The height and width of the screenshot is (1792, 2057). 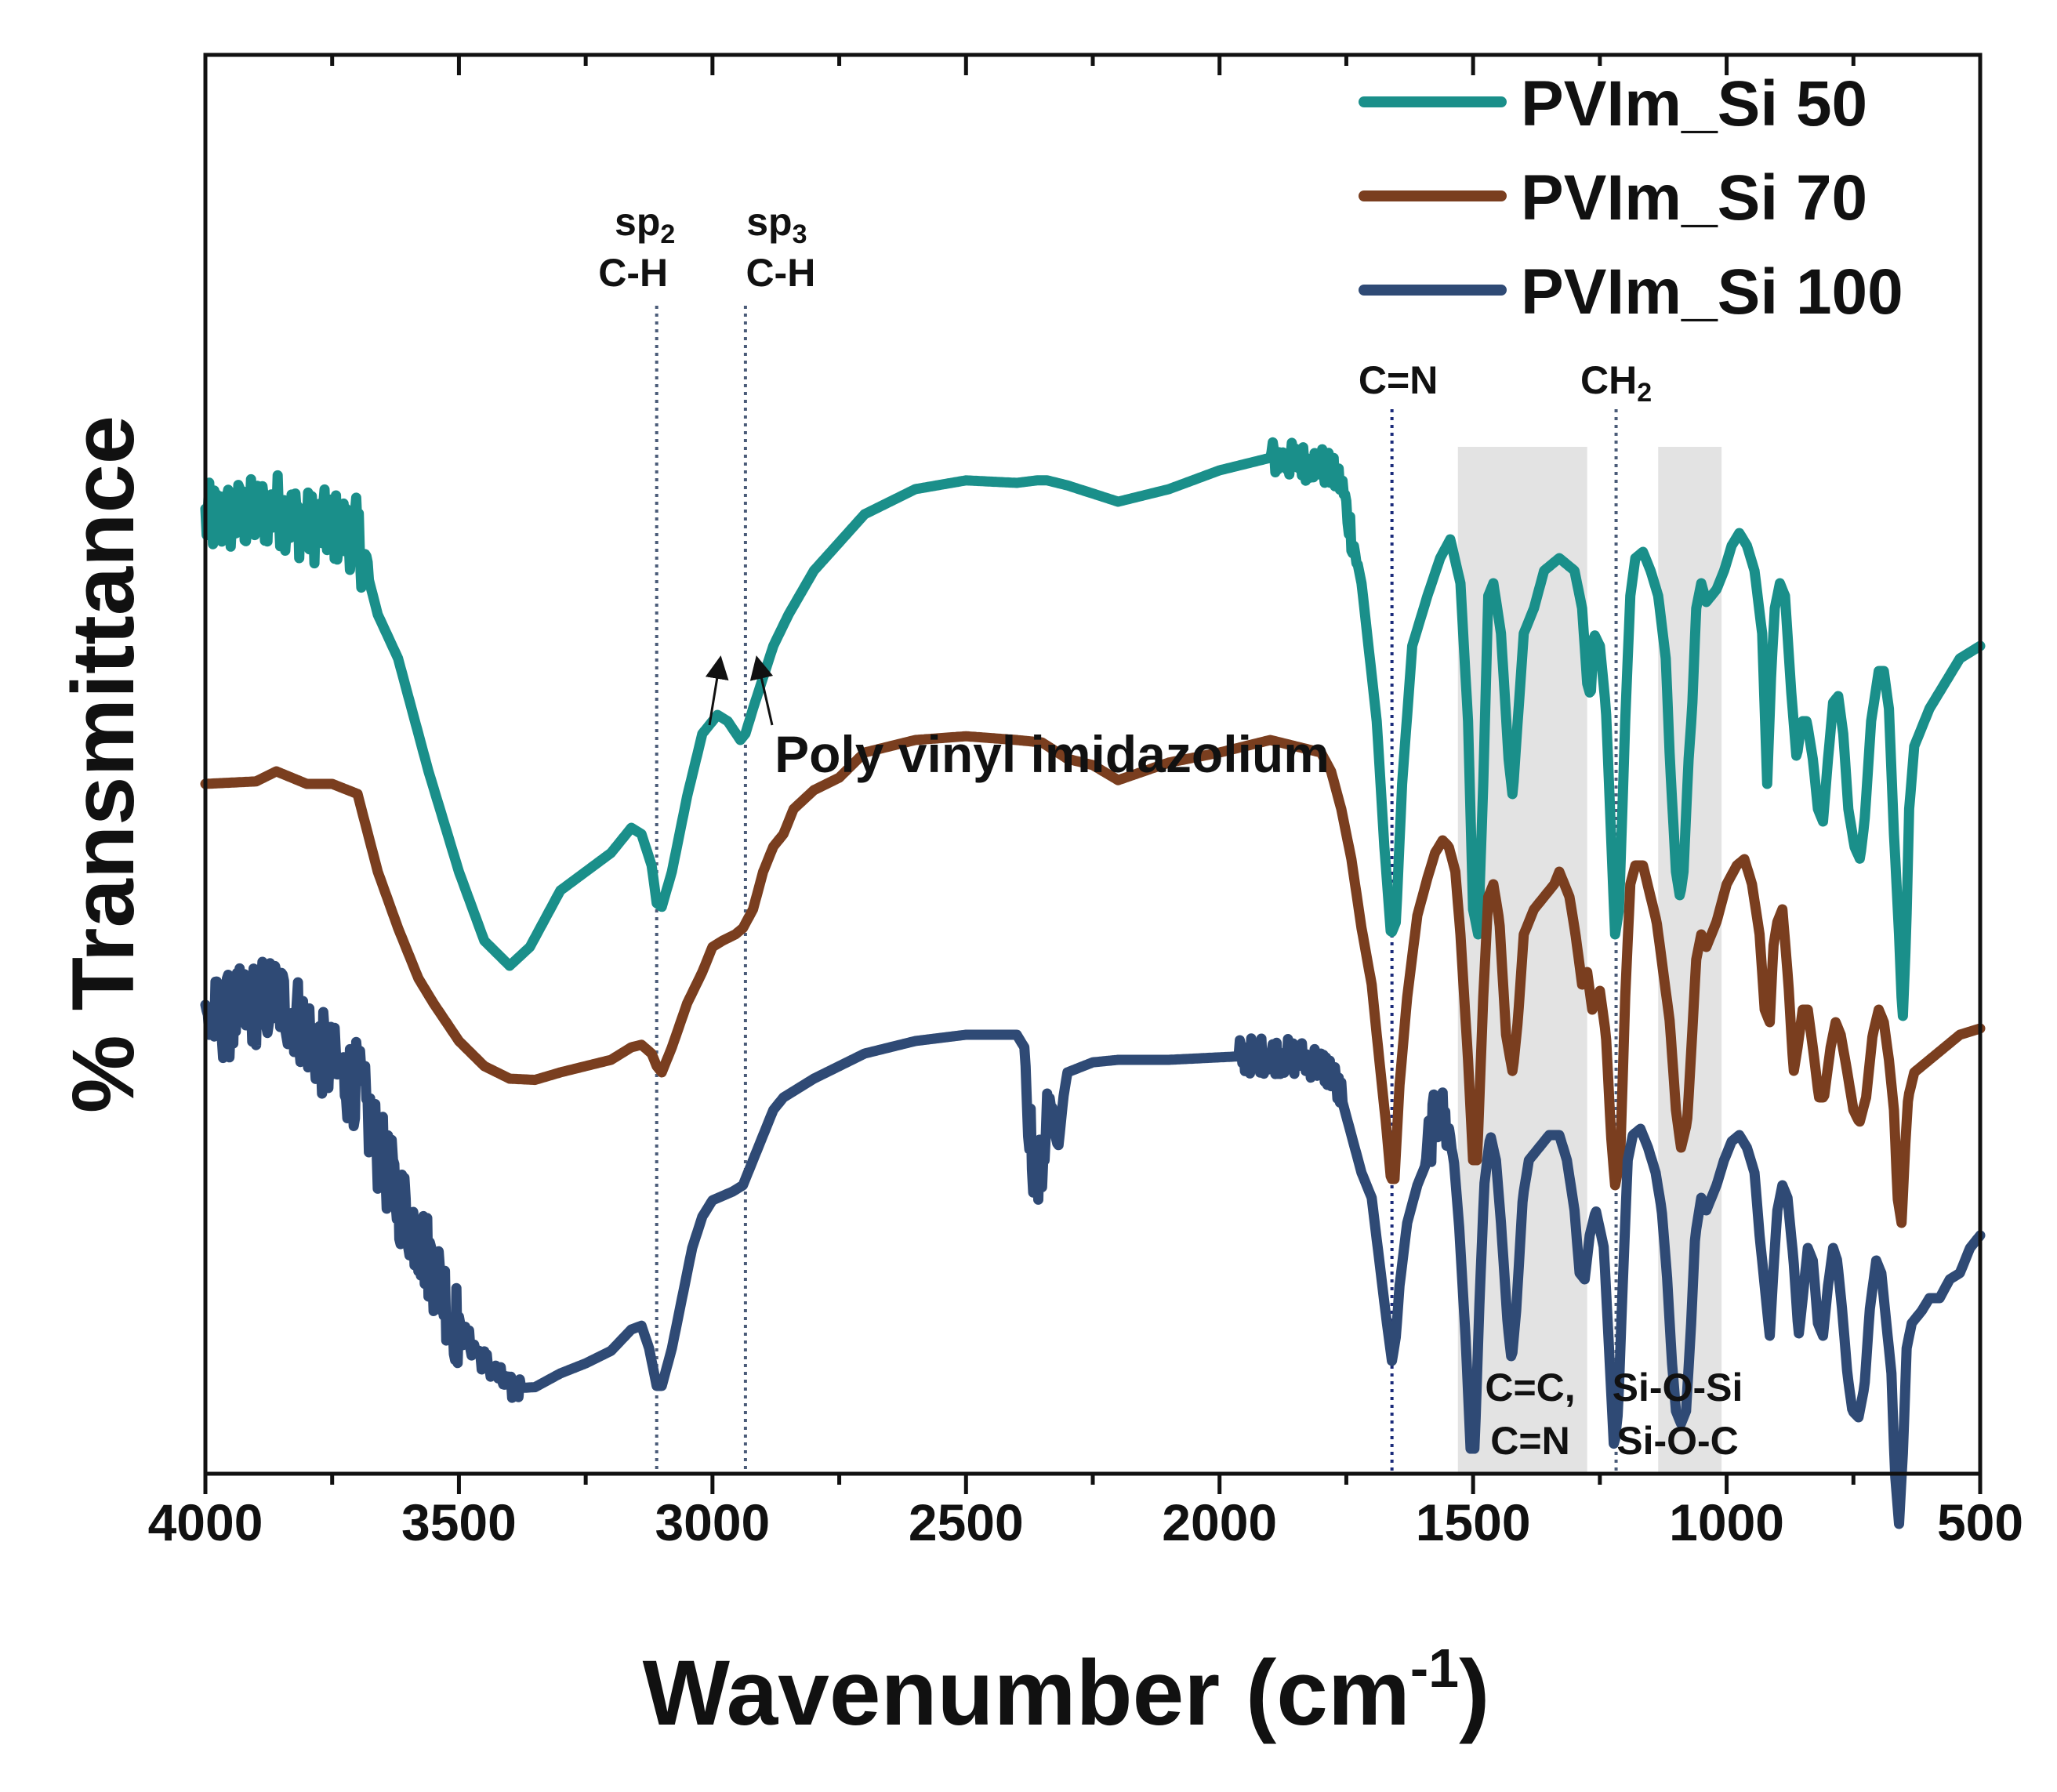 I want to click on x-tick-label: 2500, so click(x=966, y=1522).